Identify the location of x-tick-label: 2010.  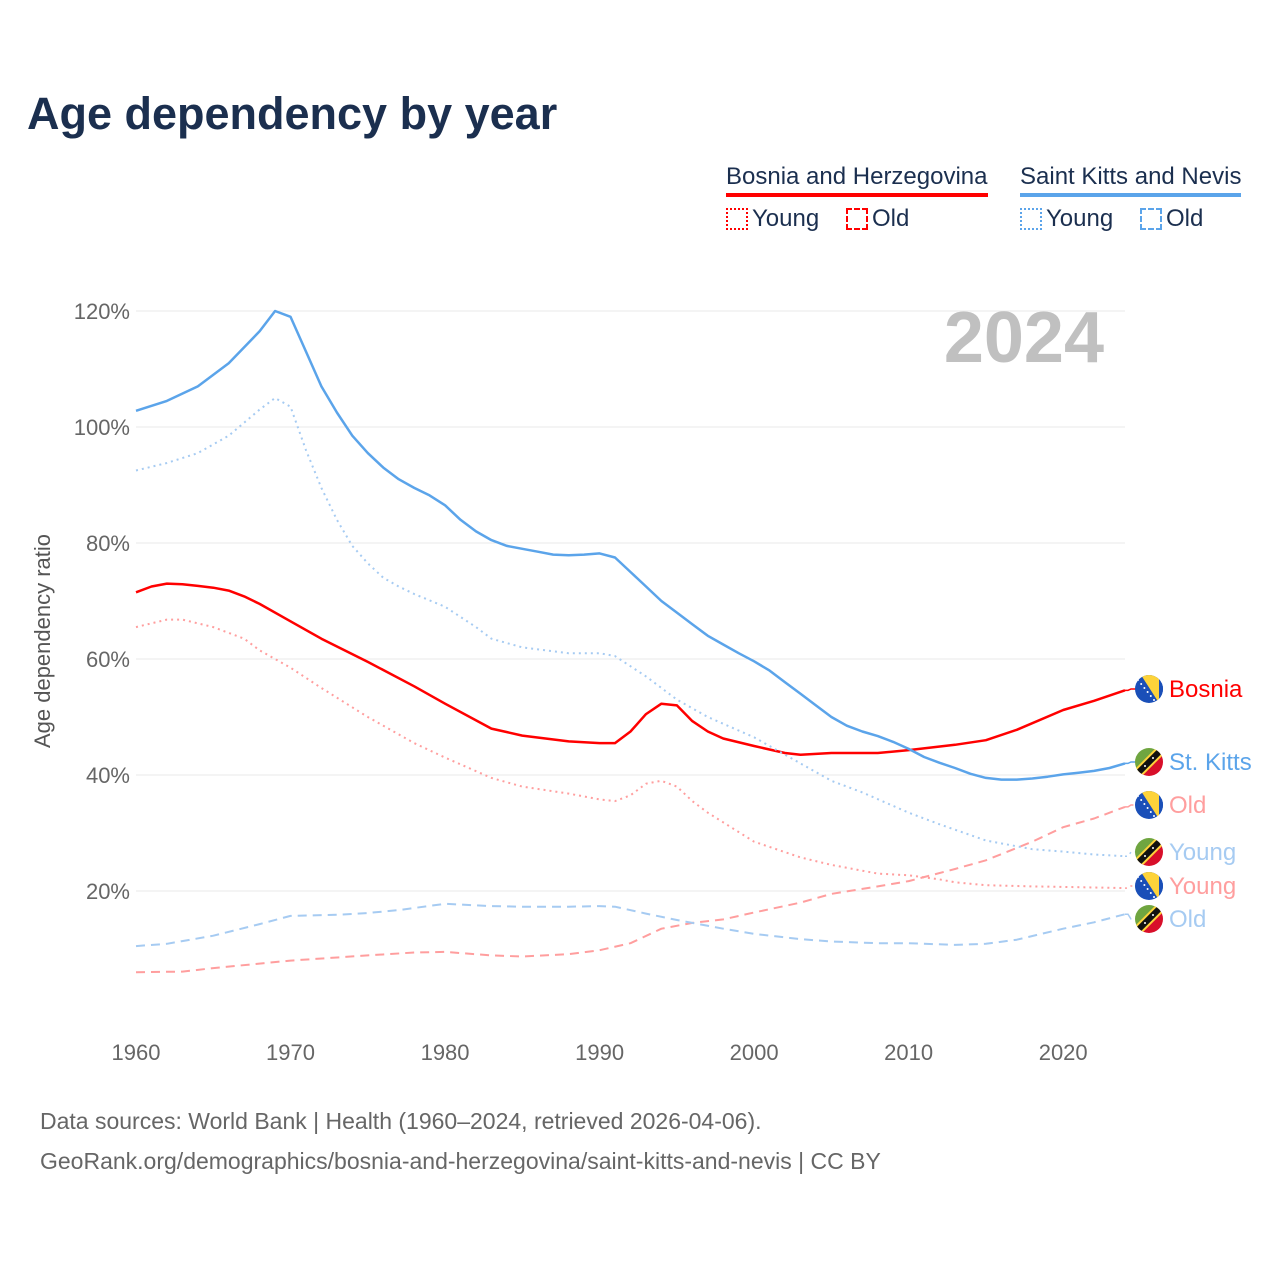
(908, 1052).